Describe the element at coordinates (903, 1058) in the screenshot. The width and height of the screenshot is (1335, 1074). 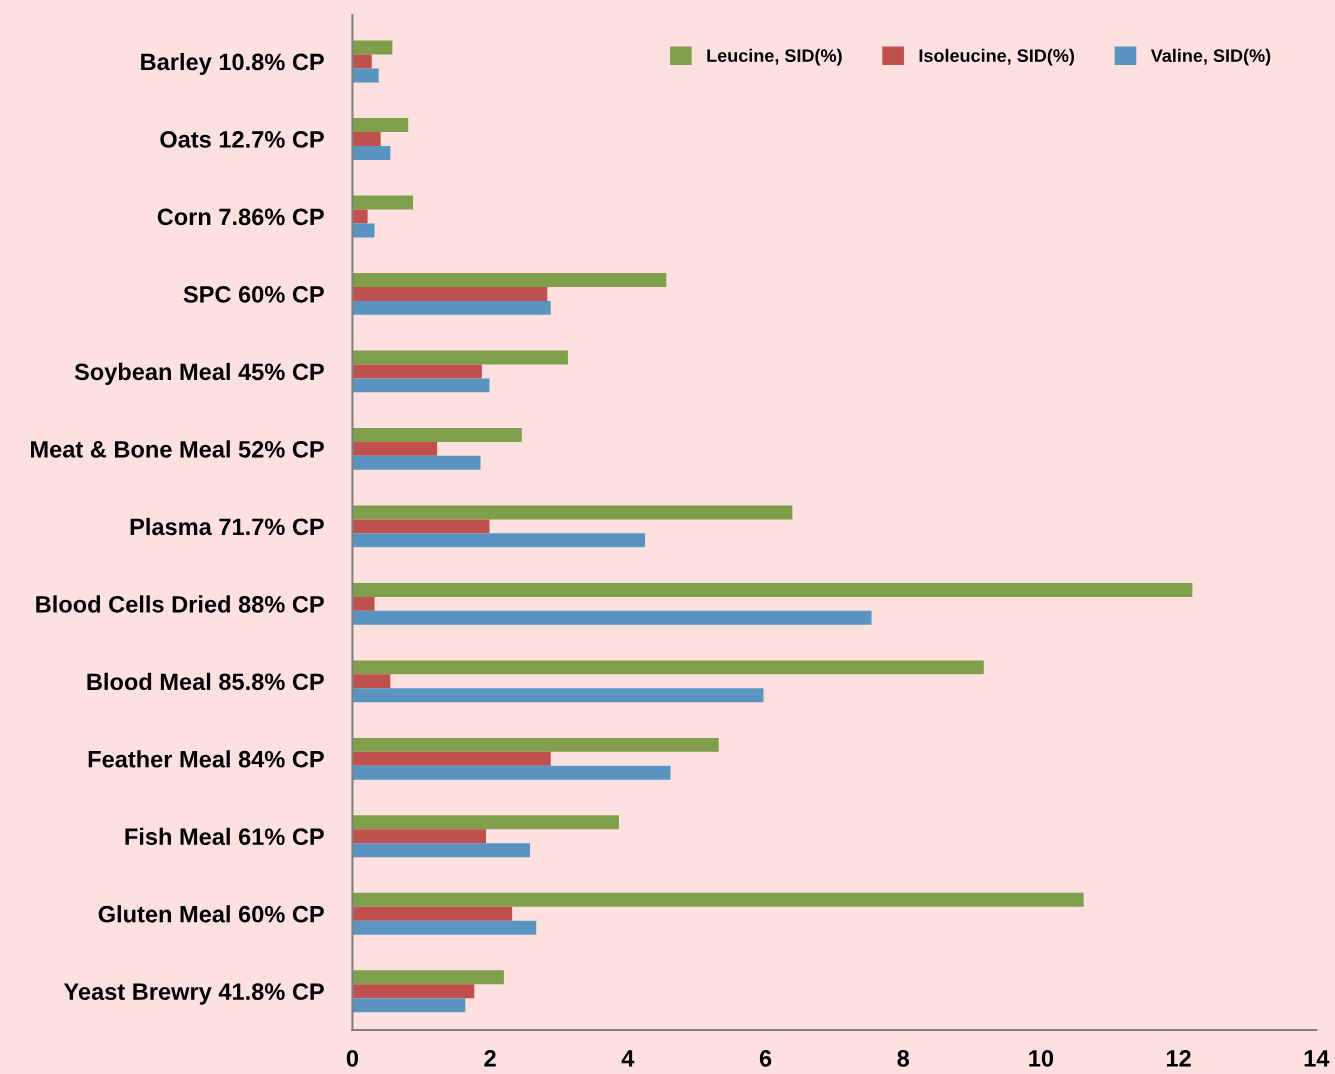
I see `x-tick-label: 8` at that location.